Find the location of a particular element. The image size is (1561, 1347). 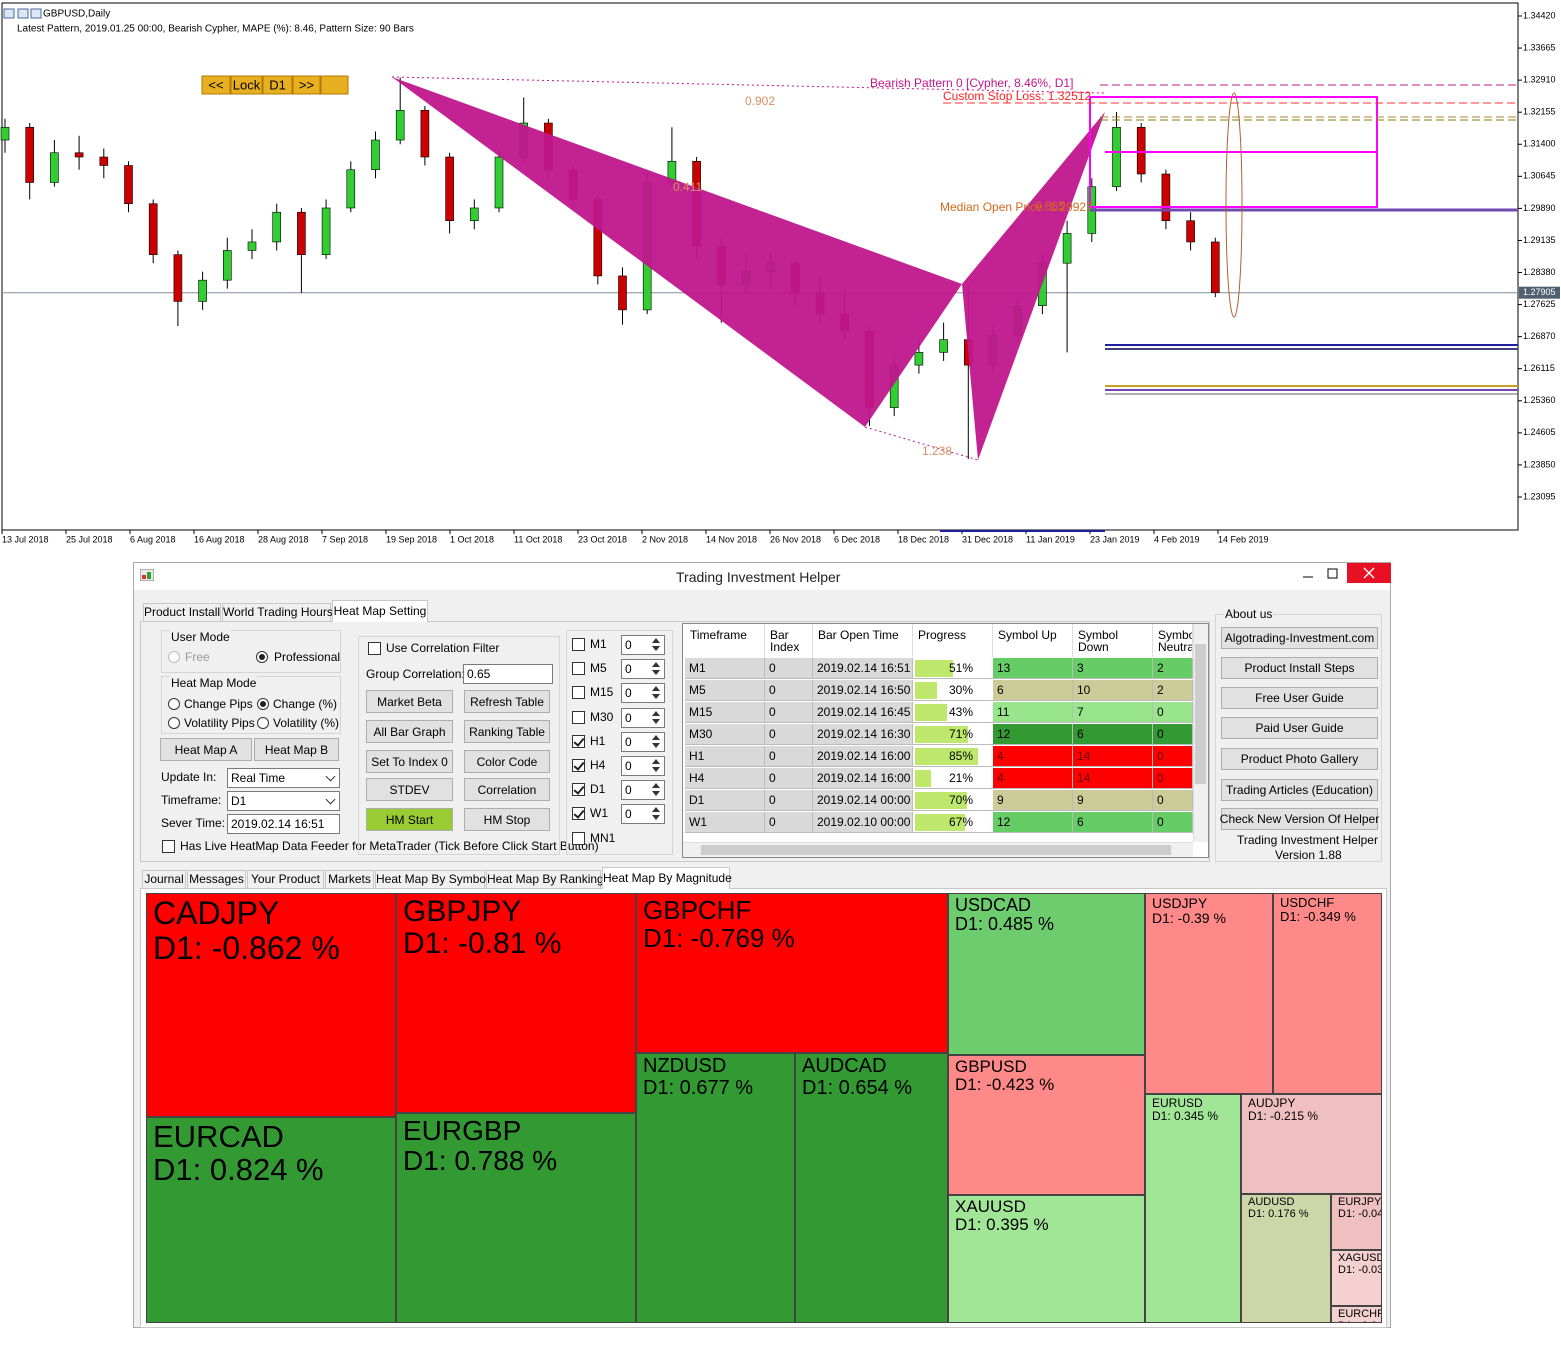

heatmap-tile: USDCAD D1: 0.485 % is located at coordinates (1046, 974).